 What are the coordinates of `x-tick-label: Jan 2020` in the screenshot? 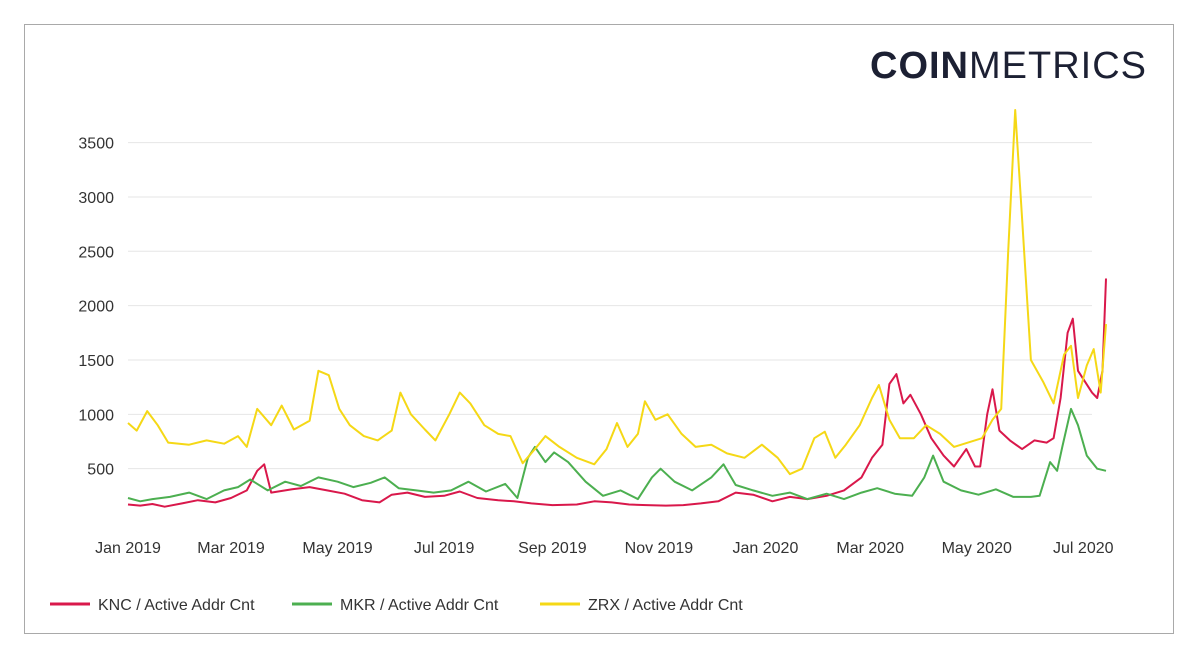 It's located at (766, 548).